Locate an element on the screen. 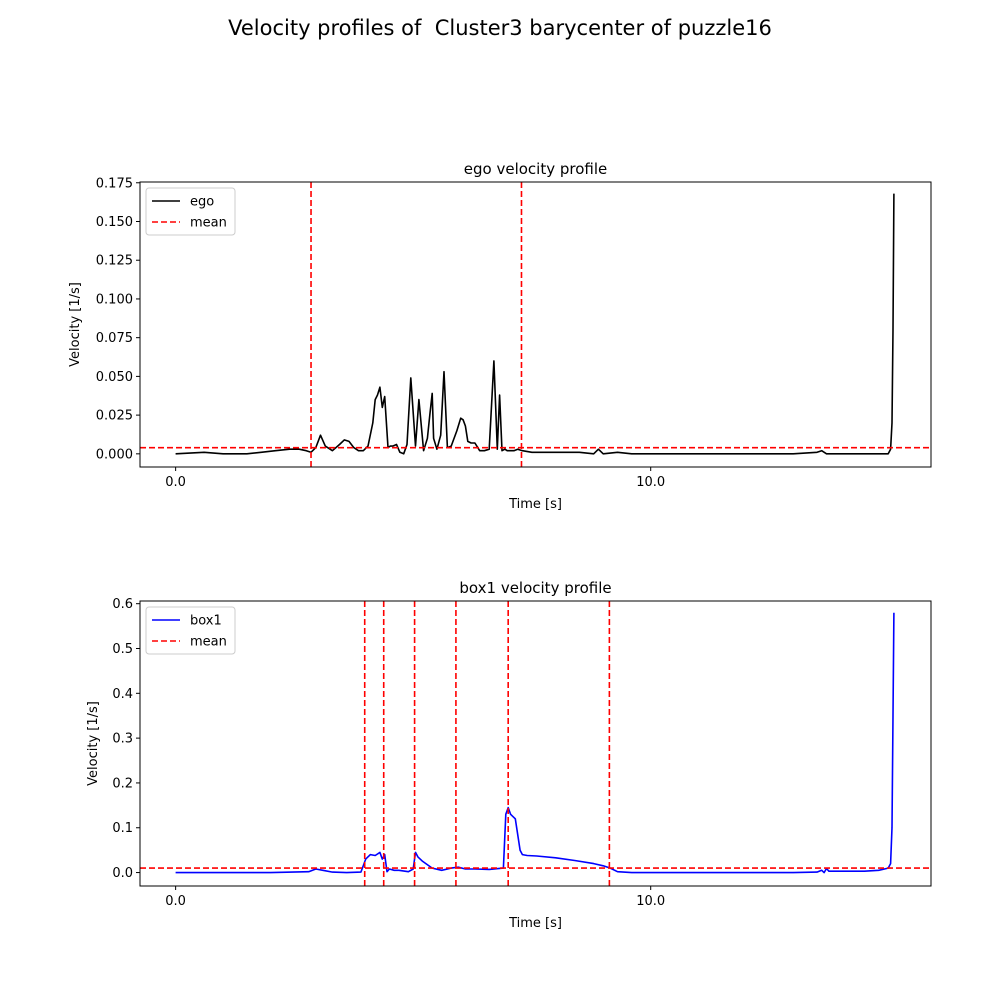 The image size is (1000, 1000). ego-ytick-label-6: 0.150 is located at coordinates (114, 222).